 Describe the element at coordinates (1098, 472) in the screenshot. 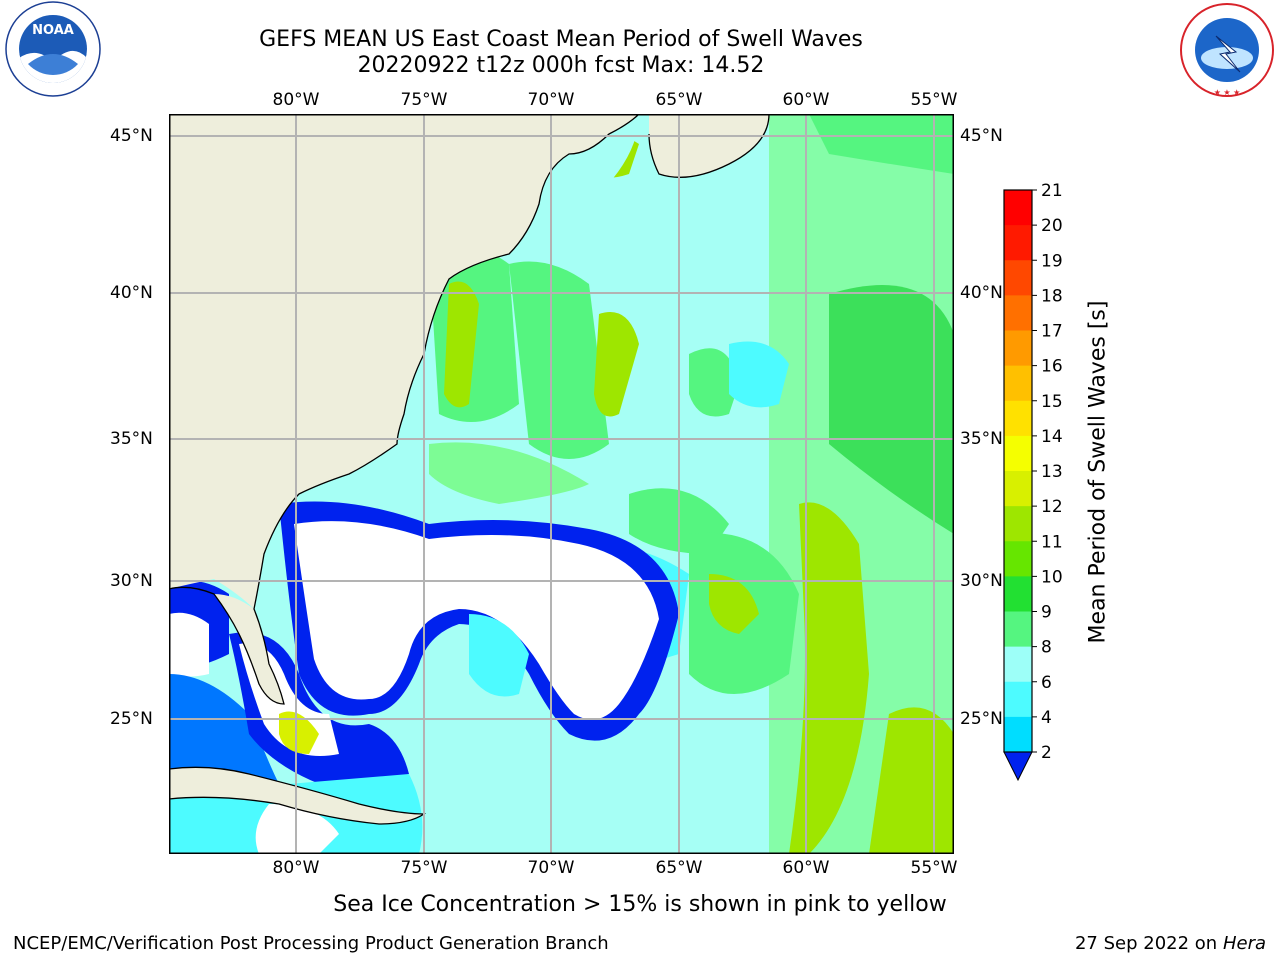

I see `colorbar-label: Mean Period of Swell Waves [s]` at that location.